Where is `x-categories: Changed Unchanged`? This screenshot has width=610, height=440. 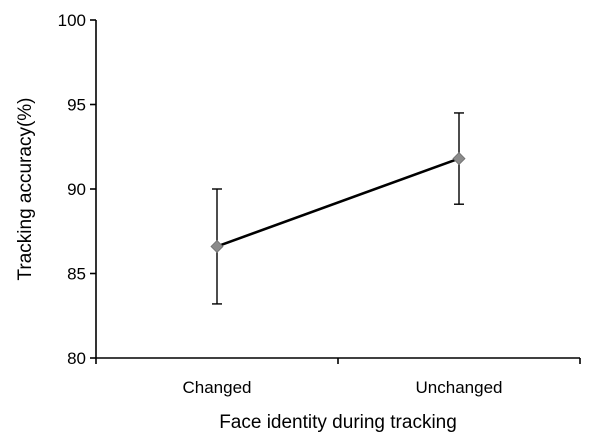 x-categories: Changed Unchanged is located at coordinates (338, 377).